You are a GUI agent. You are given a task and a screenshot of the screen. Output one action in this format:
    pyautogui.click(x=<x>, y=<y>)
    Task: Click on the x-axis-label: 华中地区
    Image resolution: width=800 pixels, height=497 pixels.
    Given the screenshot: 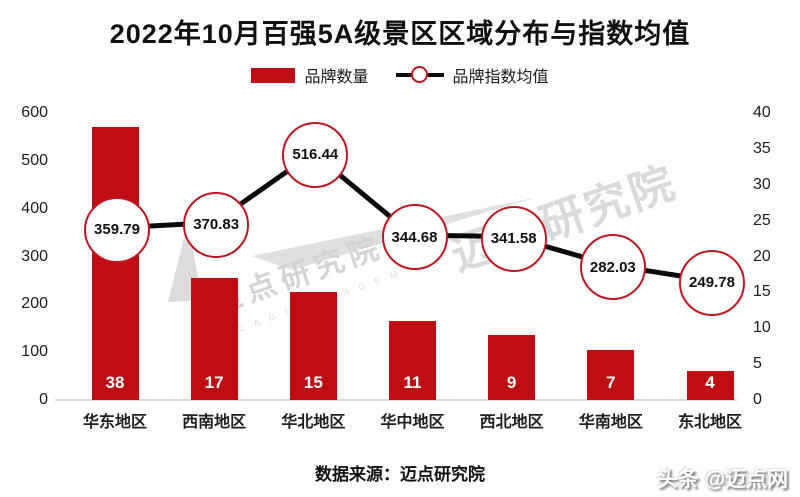 What is the action you would take?
    pyautogui.click(x=412, y=422)
    